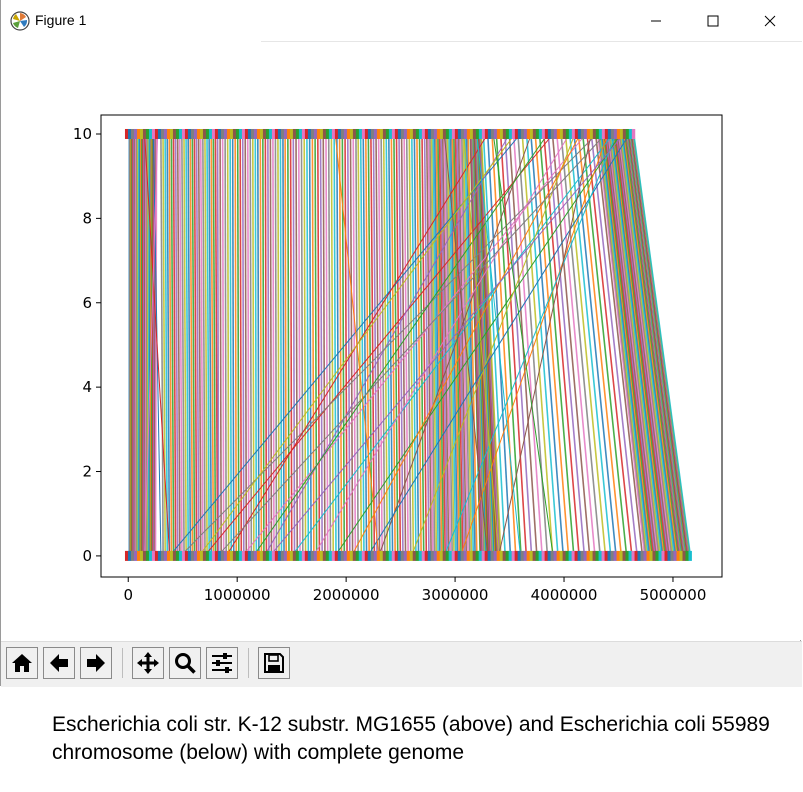 This screenshot has width=803, height=792. What do you see at coordinates (185, 663) in the screenshot?
I see `zoom-button` at bounding box center [185, 663].